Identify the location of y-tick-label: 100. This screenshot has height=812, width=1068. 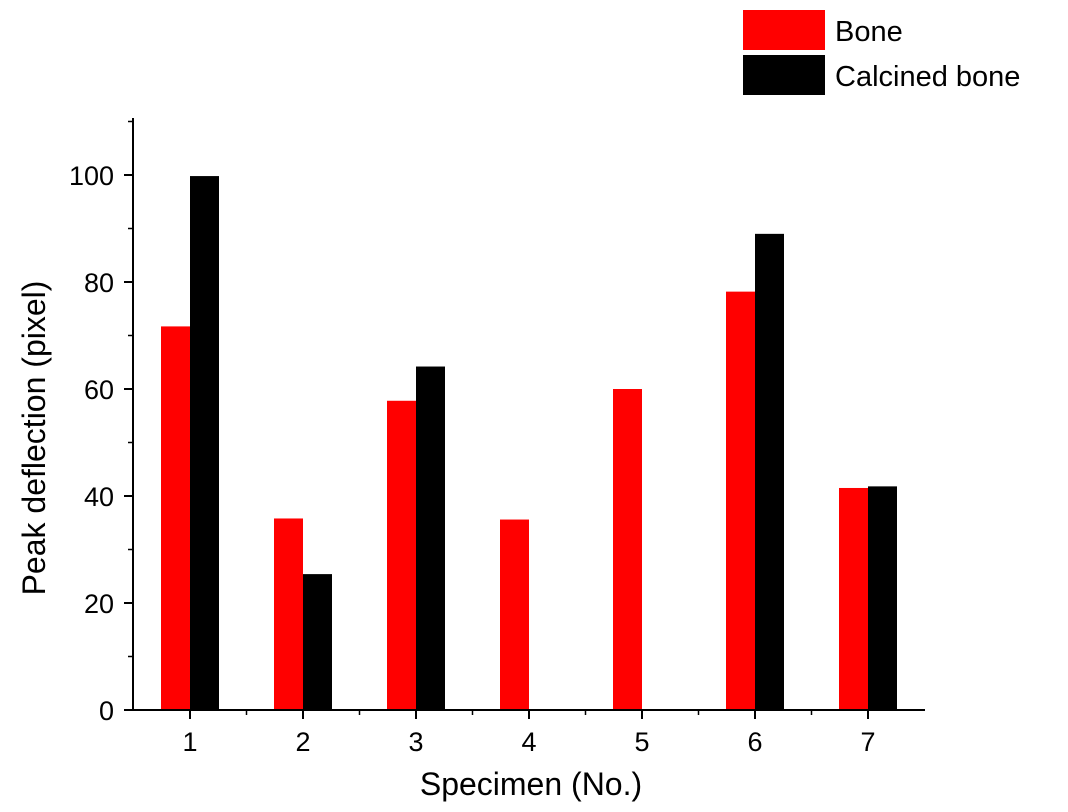
(91, 176).